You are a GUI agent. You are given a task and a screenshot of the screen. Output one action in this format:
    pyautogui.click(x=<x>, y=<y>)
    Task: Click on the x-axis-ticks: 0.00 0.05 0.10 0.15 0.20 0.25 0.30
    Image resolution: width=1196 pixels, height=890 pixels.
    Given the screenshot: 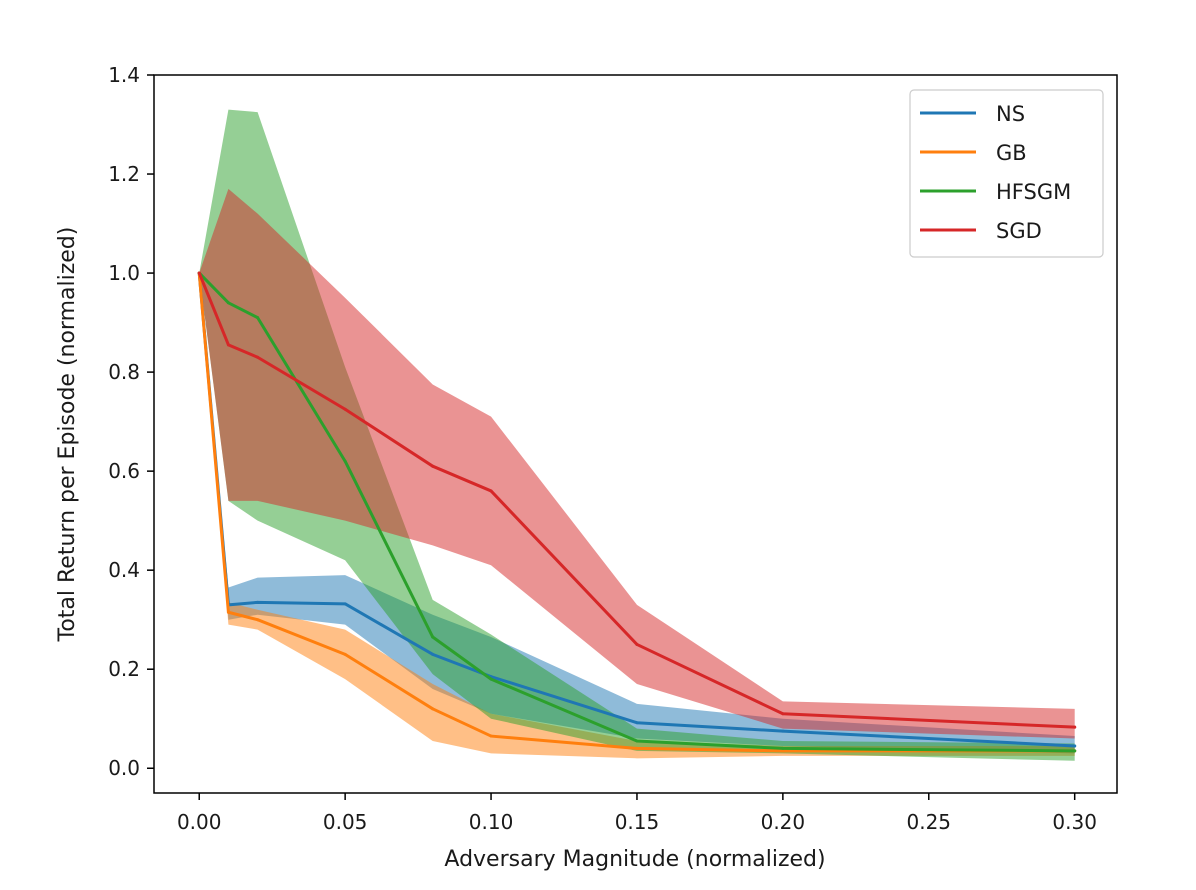 What is the action you would take?
    pyautogui.click(x=637, y=813)
    